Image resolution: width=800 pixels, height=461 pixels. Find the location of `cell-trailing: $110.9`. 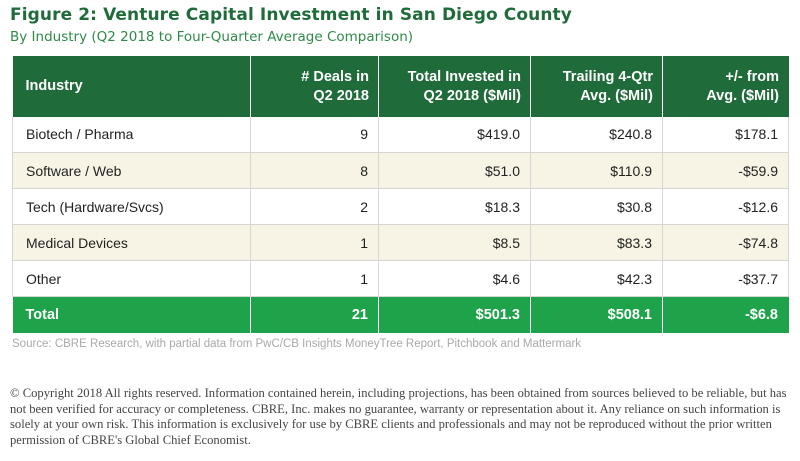

cell-trailing: $110.9 is located at coordinates (596, 170).